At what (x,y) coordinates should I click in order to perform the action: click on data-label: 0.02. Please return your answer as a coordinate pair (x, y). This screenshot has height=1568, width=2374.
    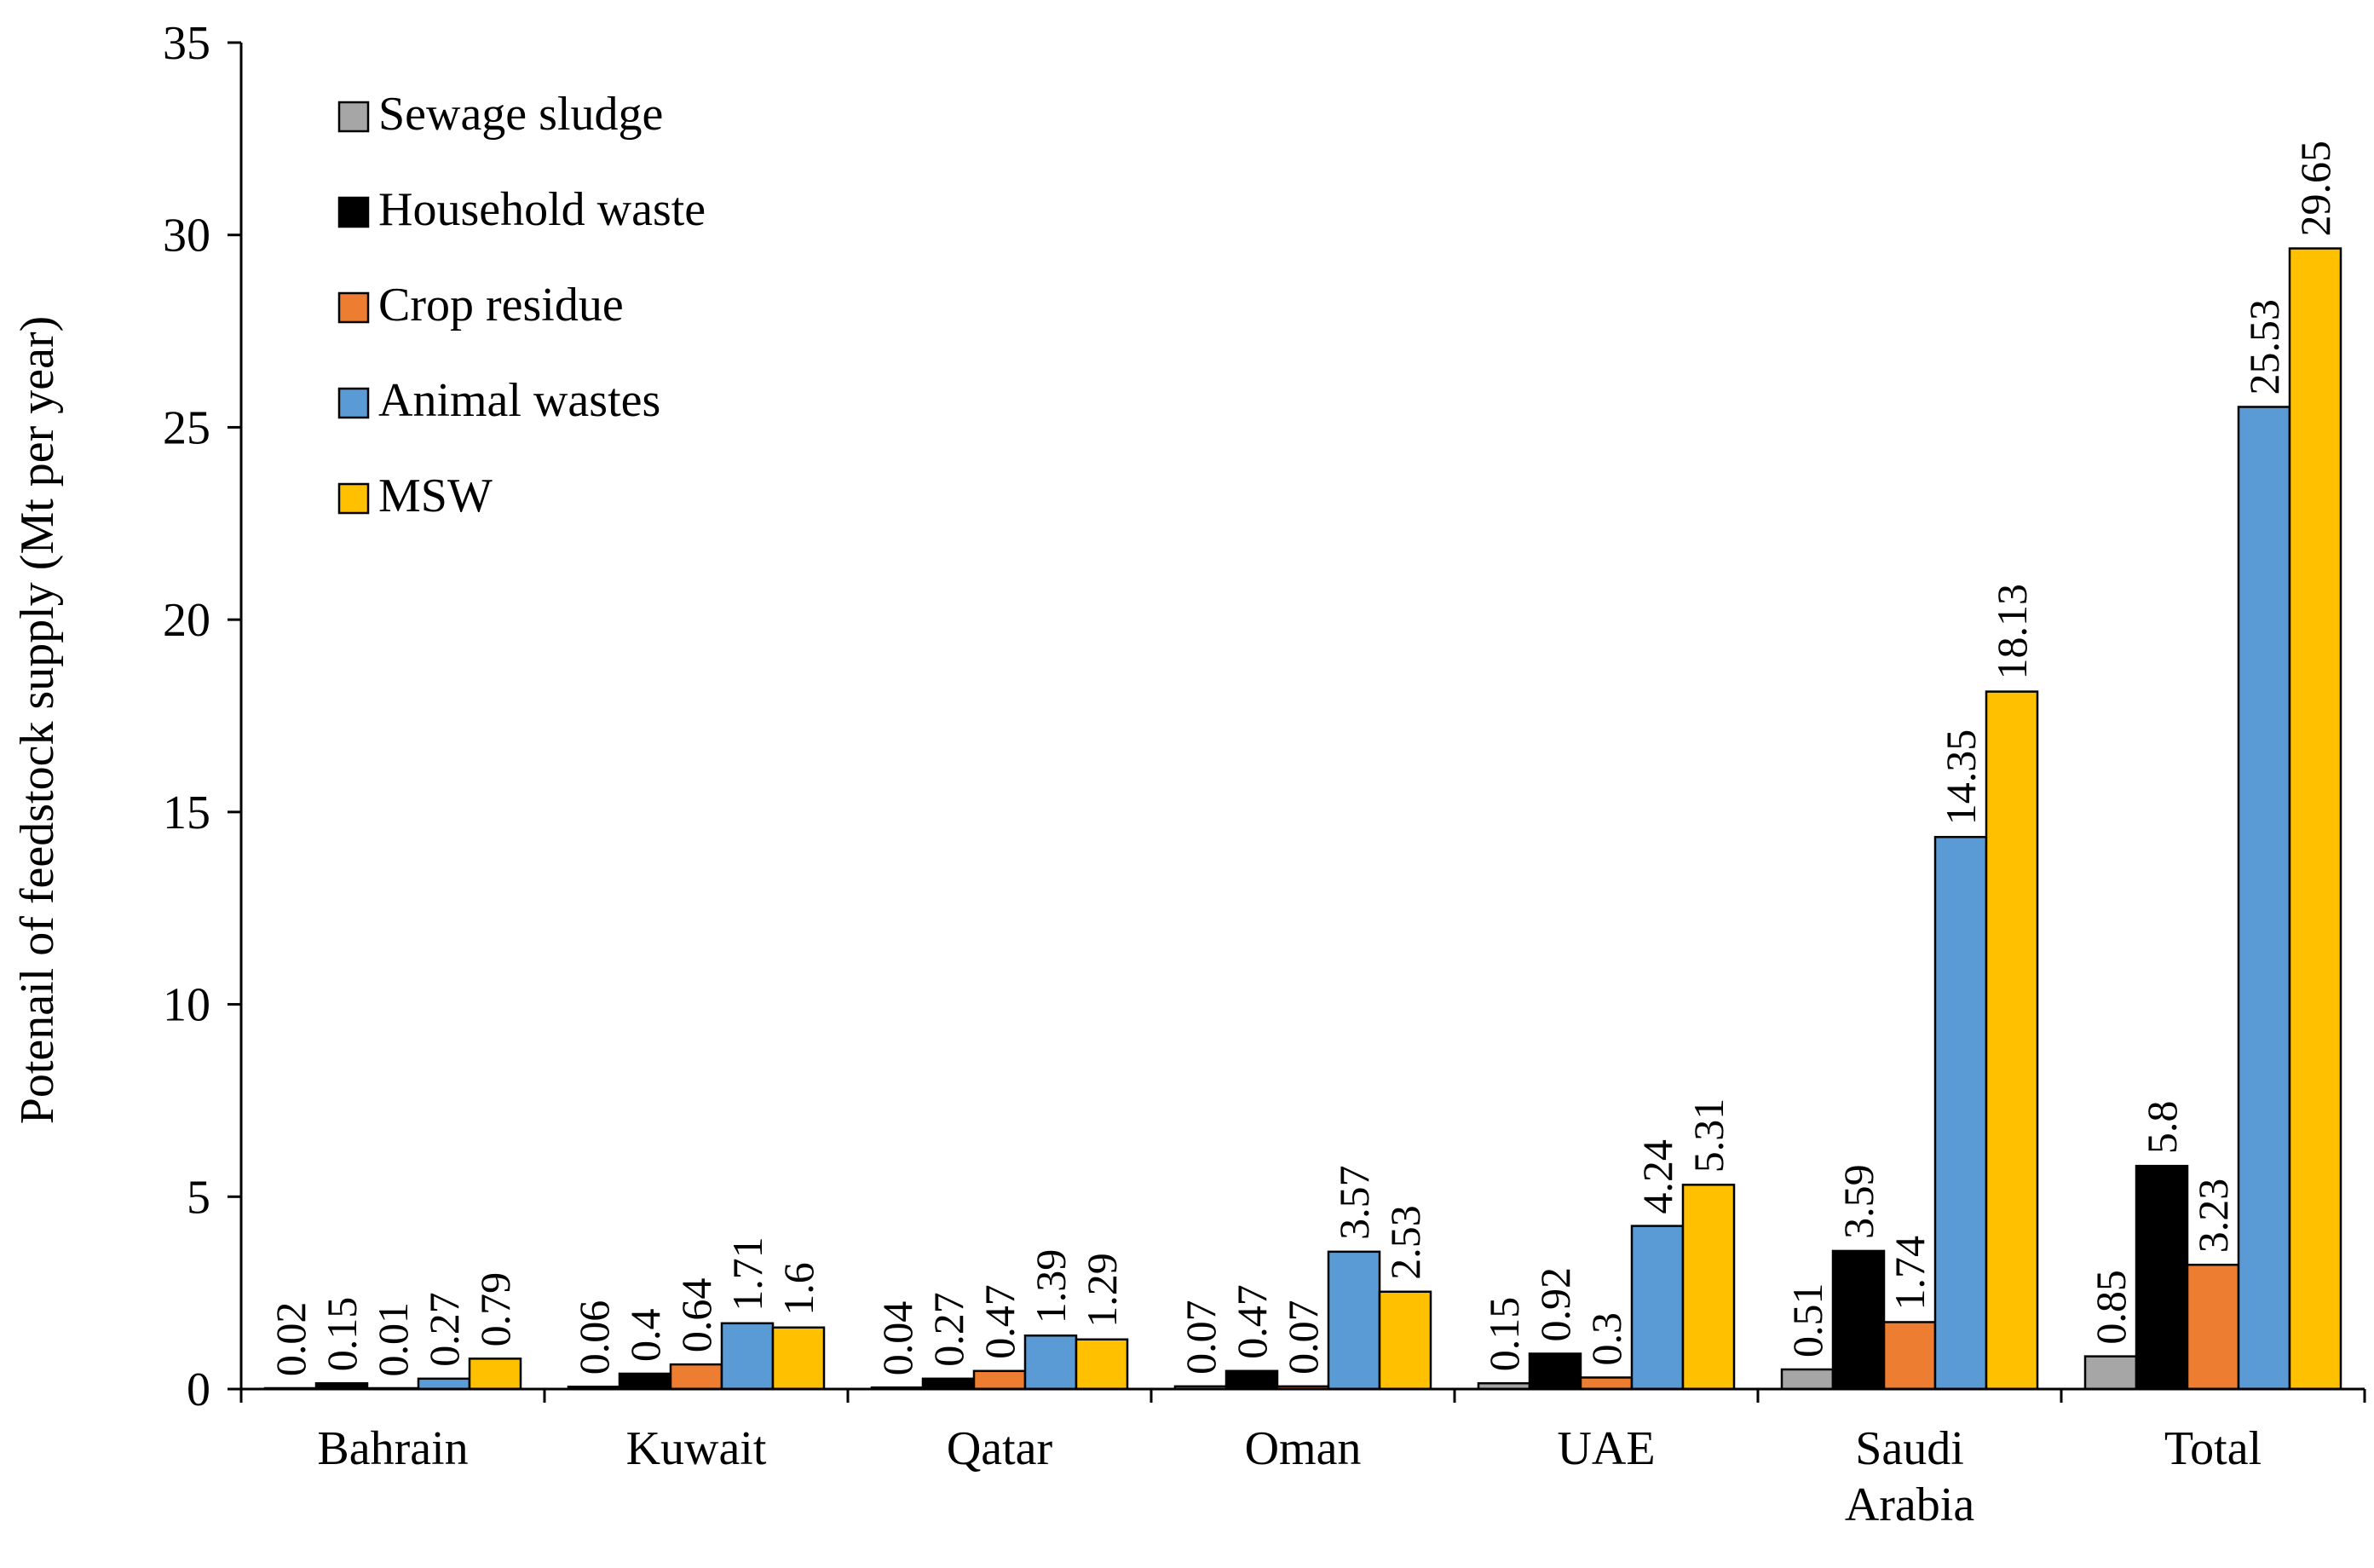
    Looking at the image, I should click on (291, 1339).